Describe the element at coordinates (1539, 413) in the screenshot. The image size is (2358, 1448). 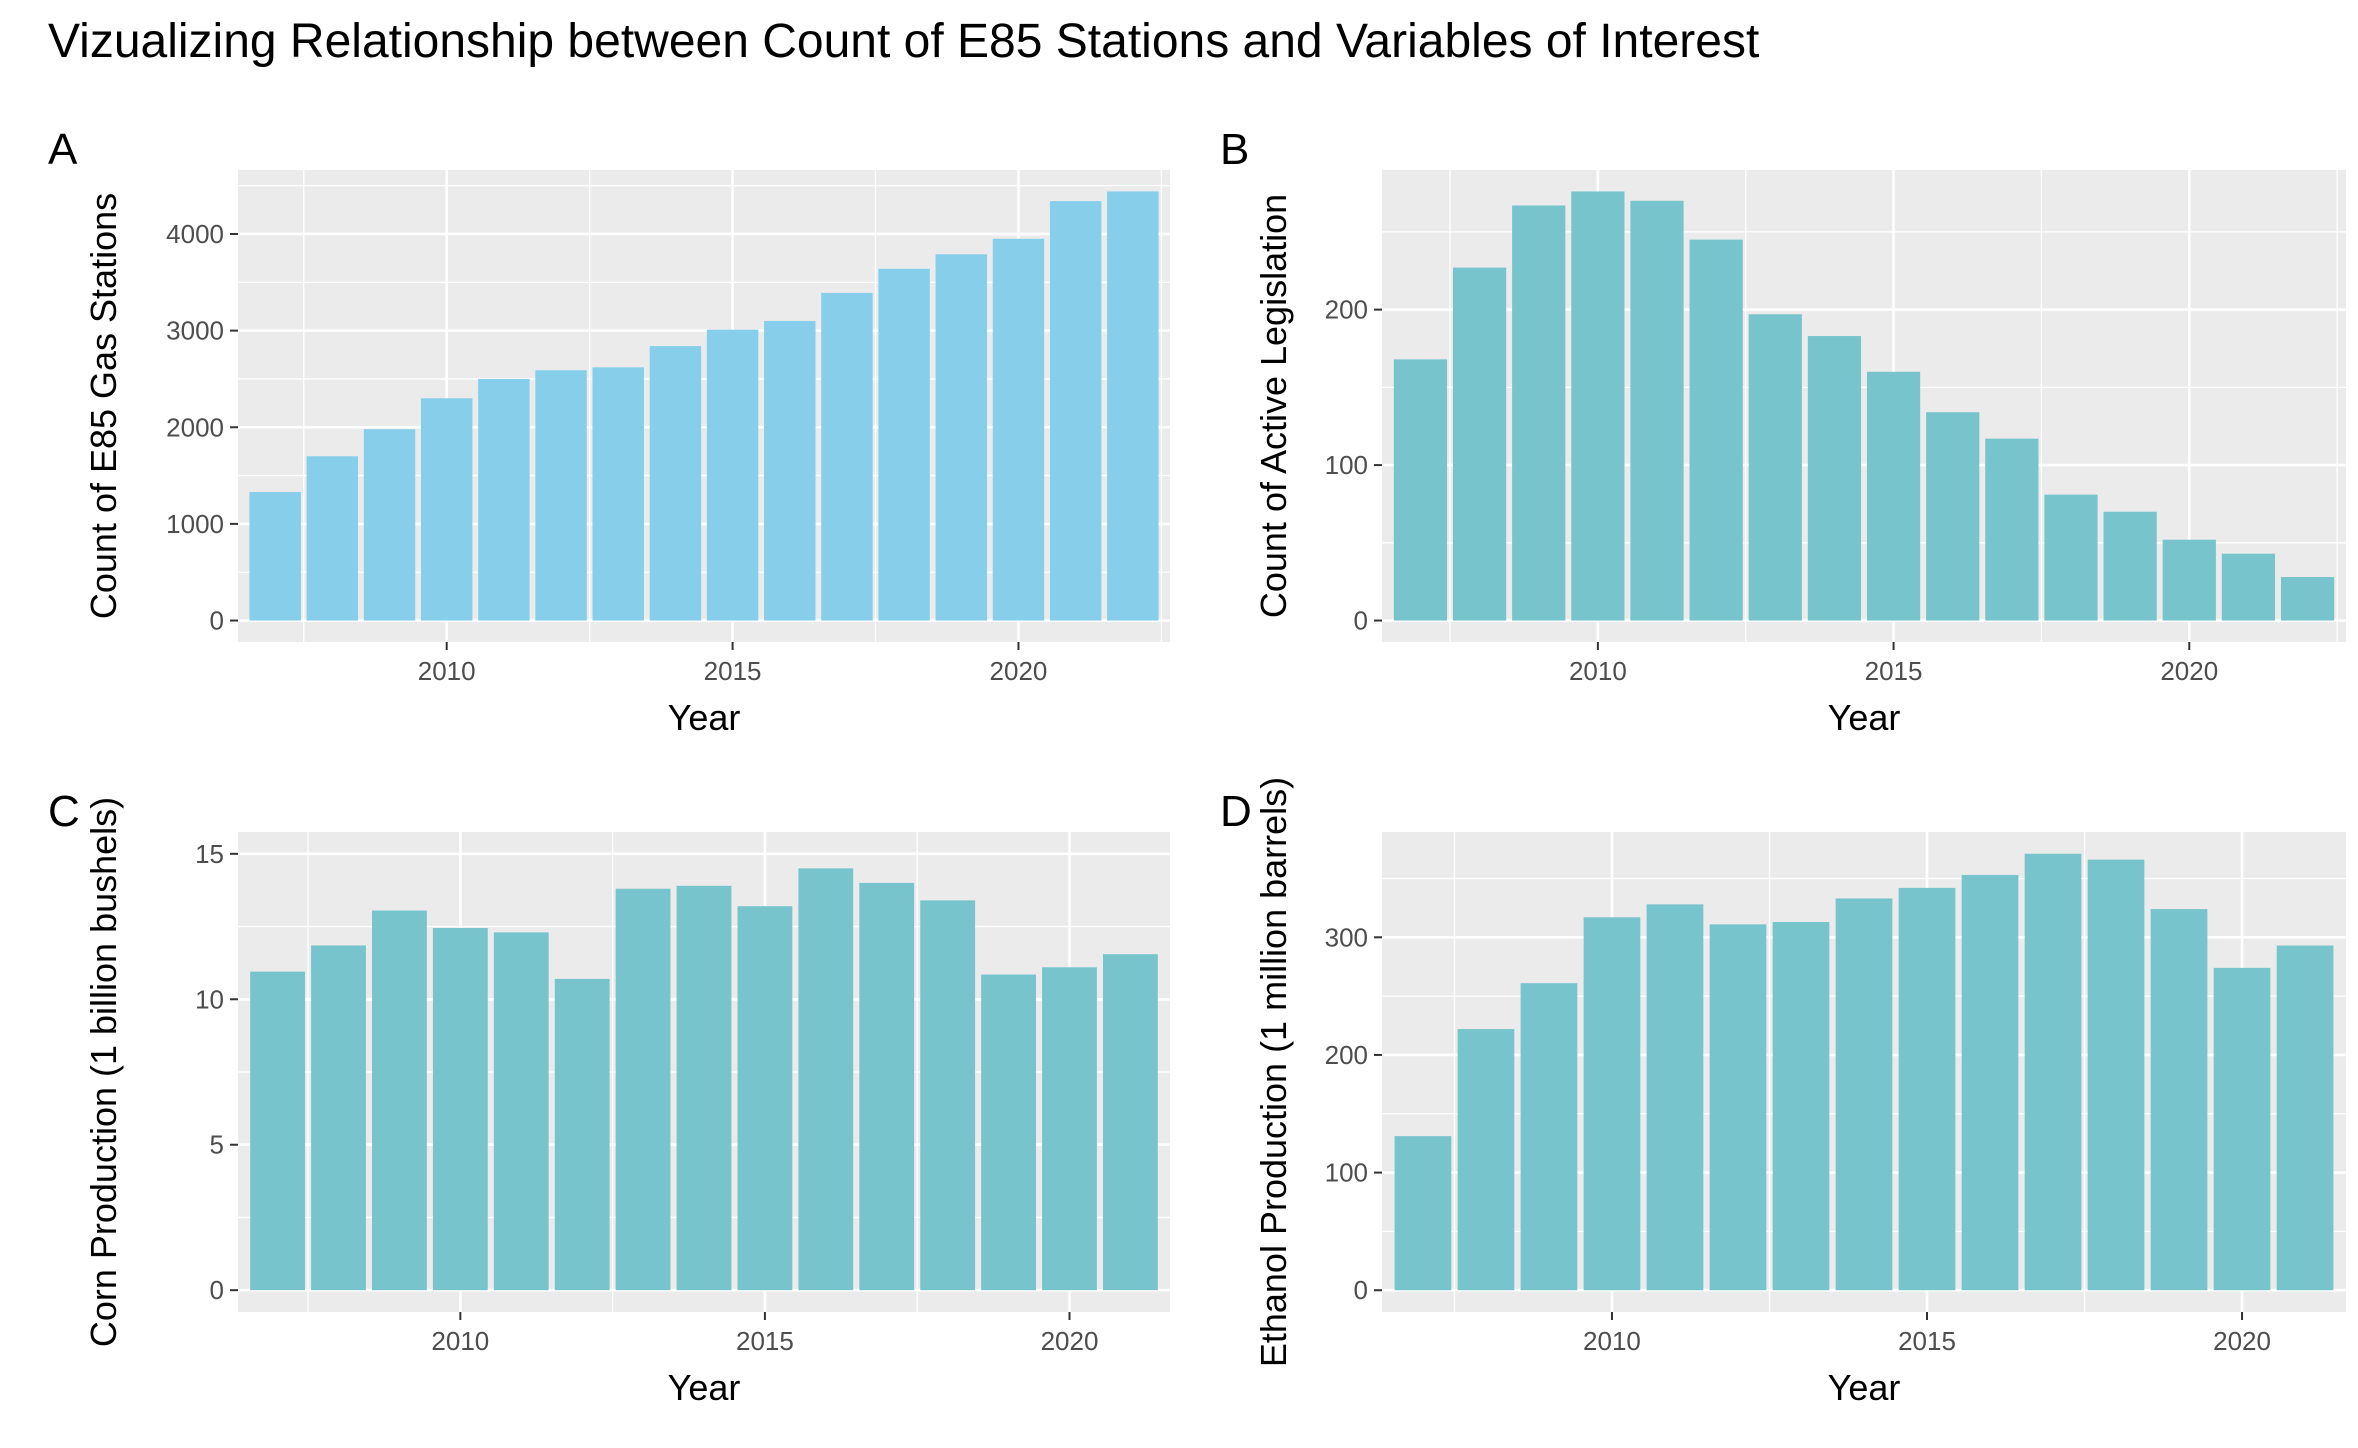
I see `panel-b-bar-2009` at that location.